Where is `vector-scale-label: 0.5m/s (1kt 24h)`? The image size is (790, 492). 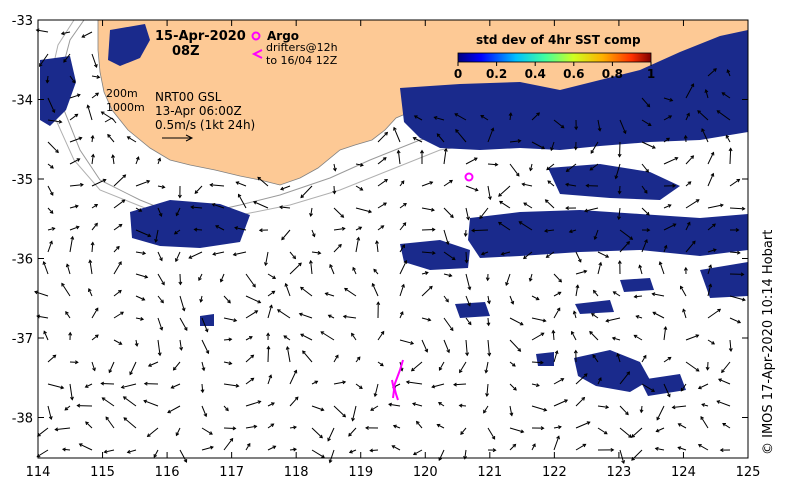 vector-scale-label: 0.5m/s (1kt 24h) is located at coordinates (205, 125).